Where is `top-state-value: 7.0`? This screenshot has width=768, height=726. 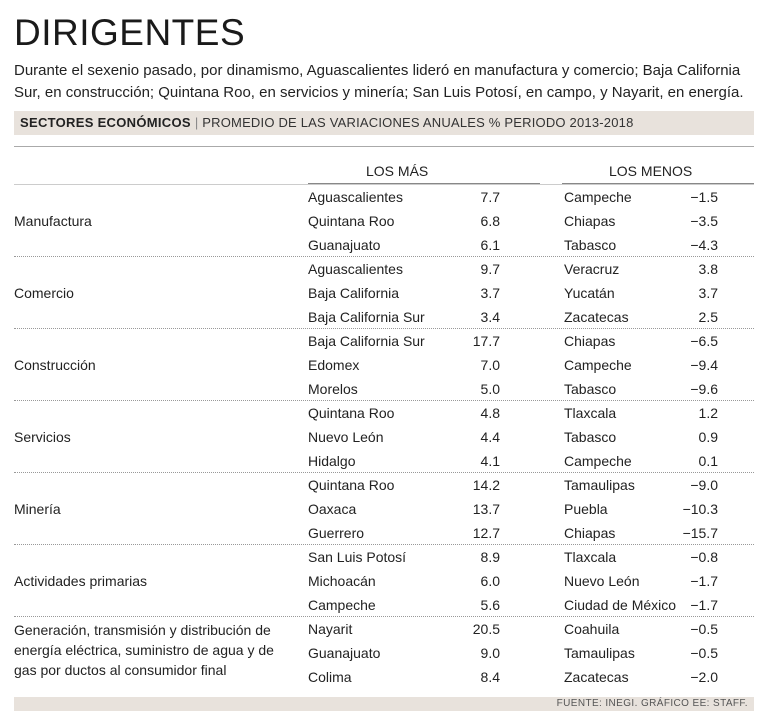
top-state-value: 7.0 is located at coordinates (490, 365).